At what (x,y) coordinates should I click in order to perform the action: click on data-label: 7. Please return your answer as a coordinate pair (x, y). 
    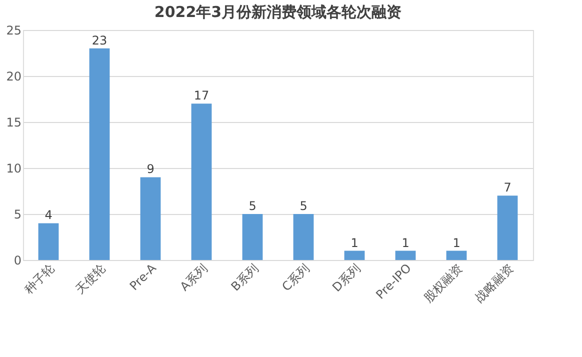
    Looking at the image, I should click on (508, 187).